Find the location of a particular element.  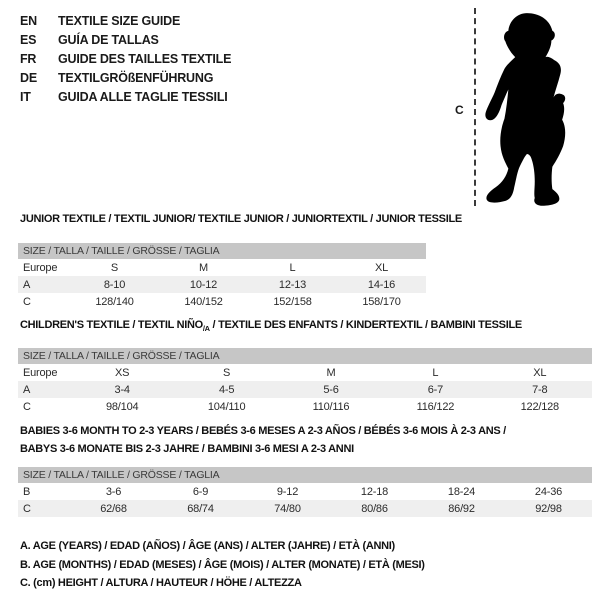

value-cell: 3-6 is located at coordinates (113, 491).